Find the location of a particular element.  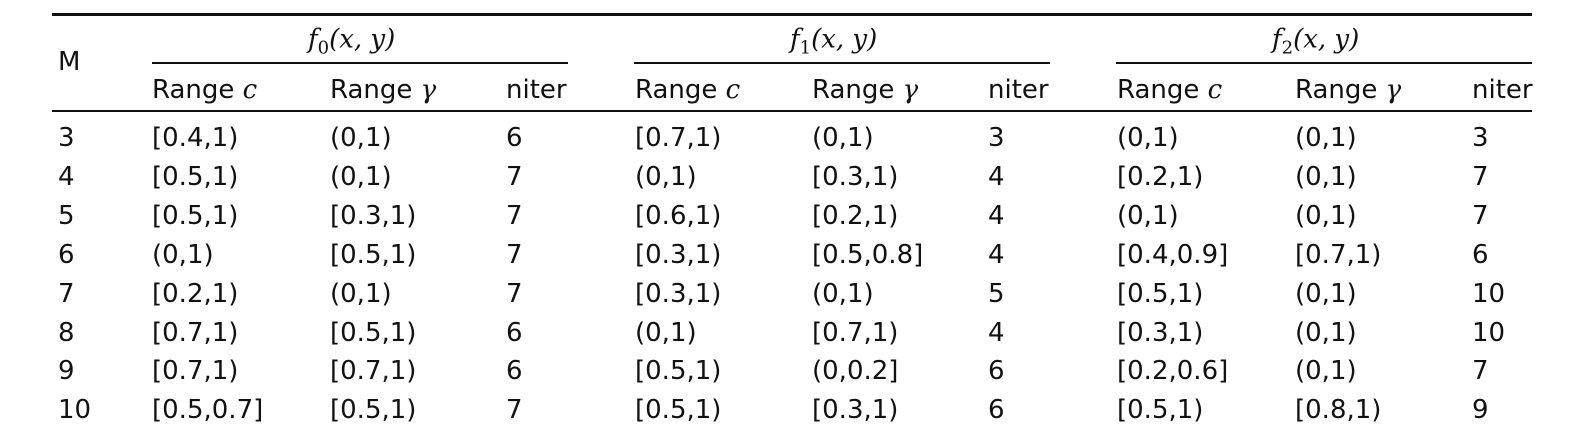

cell: [0.5,0.7] is located at coordinates (208, 410).